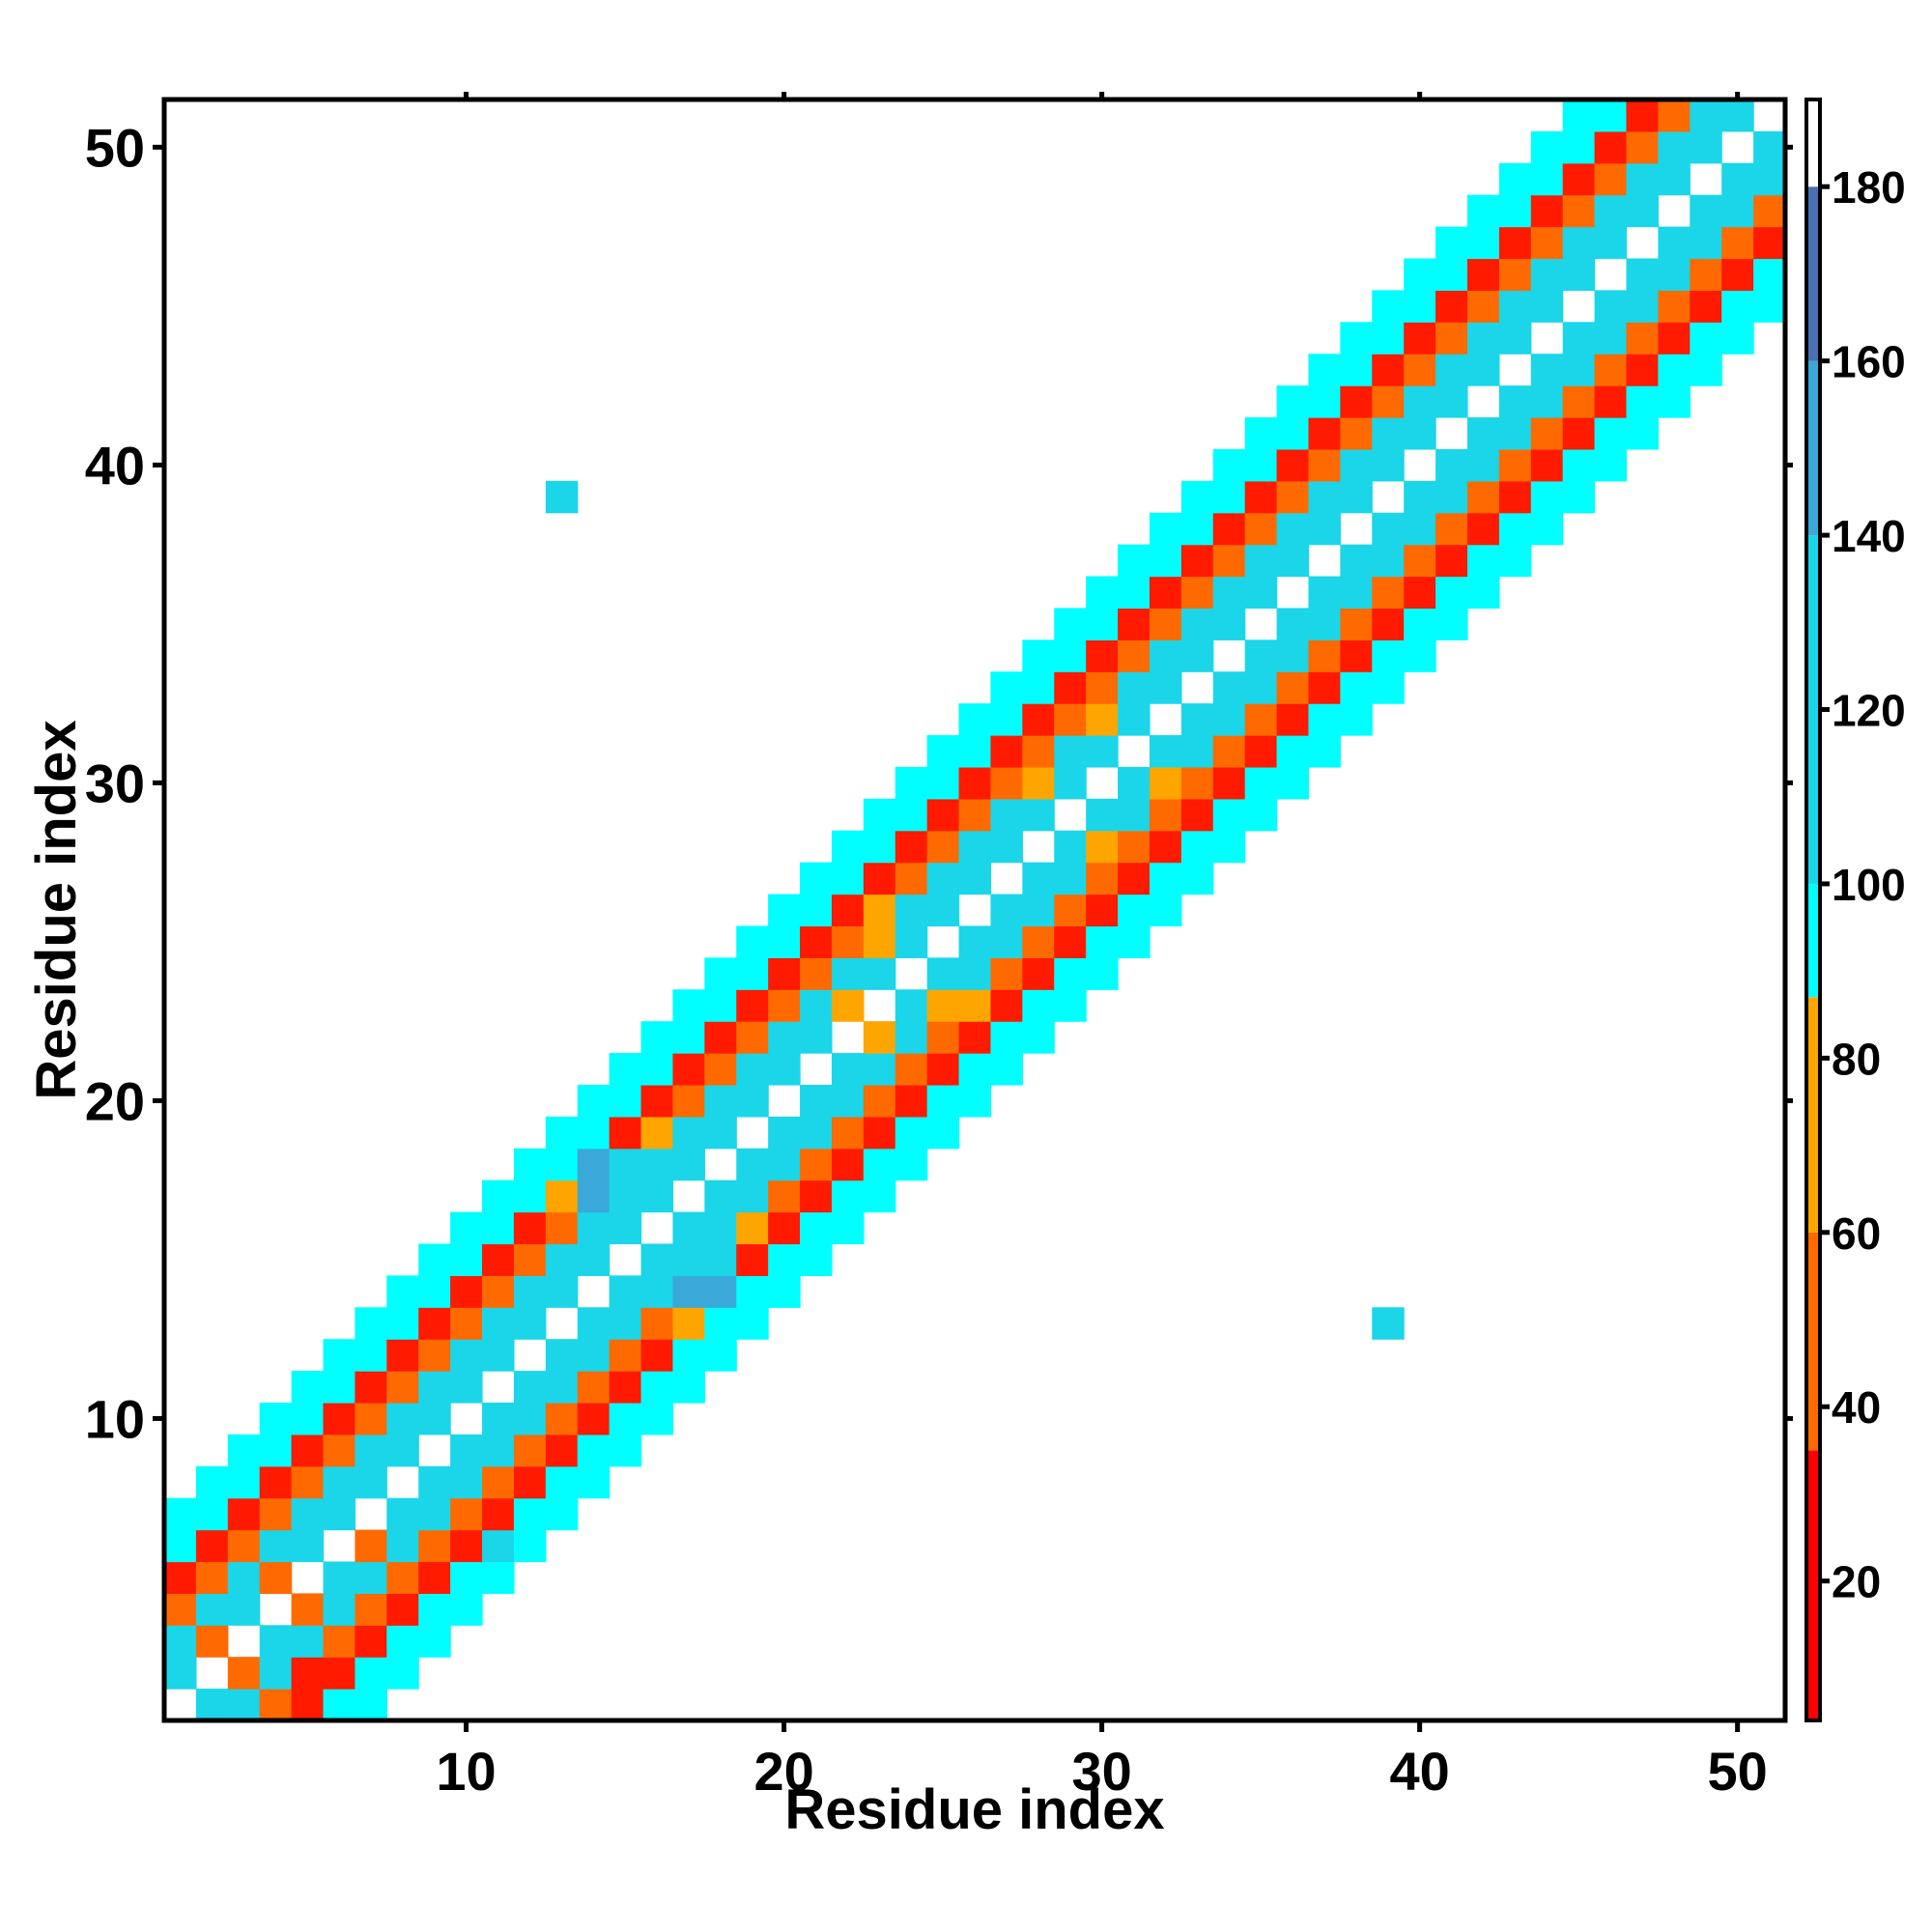 This screenshot has height=1932, width=1932. I want to click on colorbar-tick-label: 80, so click(1856, 1059).